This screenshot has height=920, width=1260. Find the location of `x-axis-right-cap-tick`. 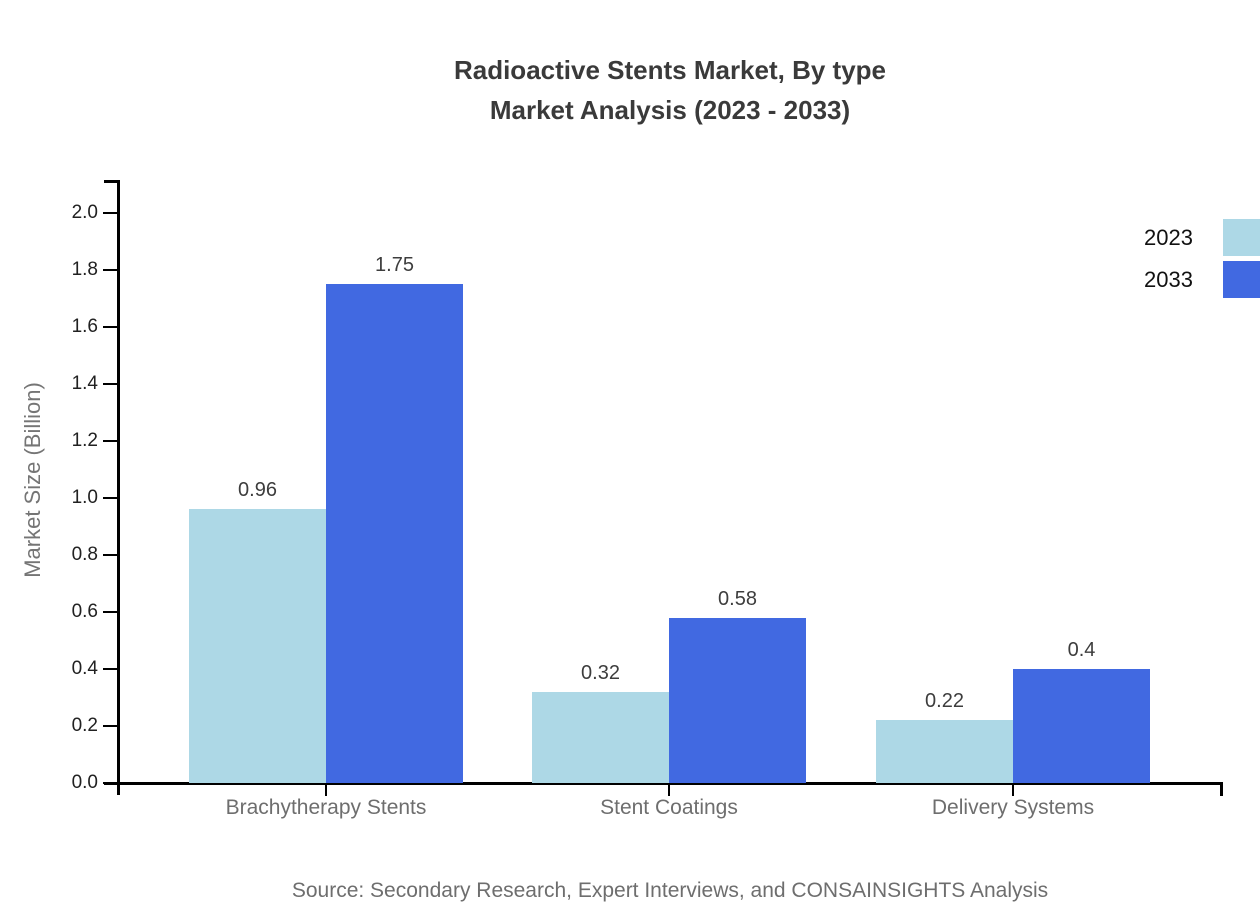

x-axis-right-cap-tick is located at coordinates (1221, 789).